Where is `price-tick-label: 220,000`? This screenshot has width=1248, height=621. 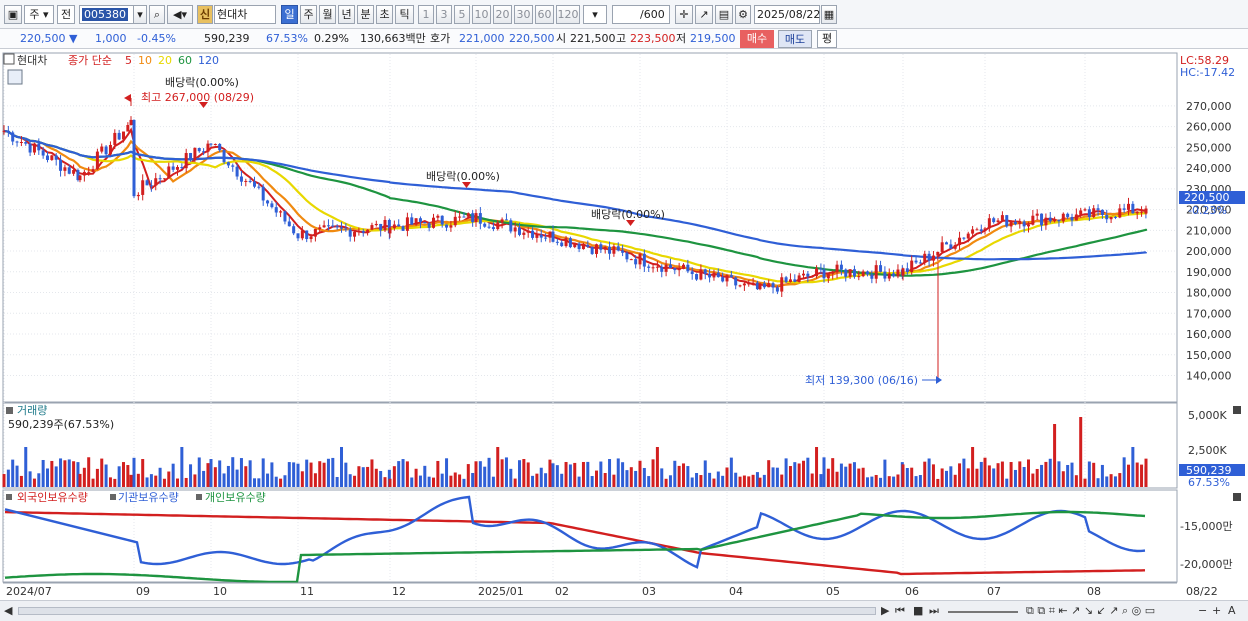 price-tick-label: 220,000 is located at coordinates (1209, 210).